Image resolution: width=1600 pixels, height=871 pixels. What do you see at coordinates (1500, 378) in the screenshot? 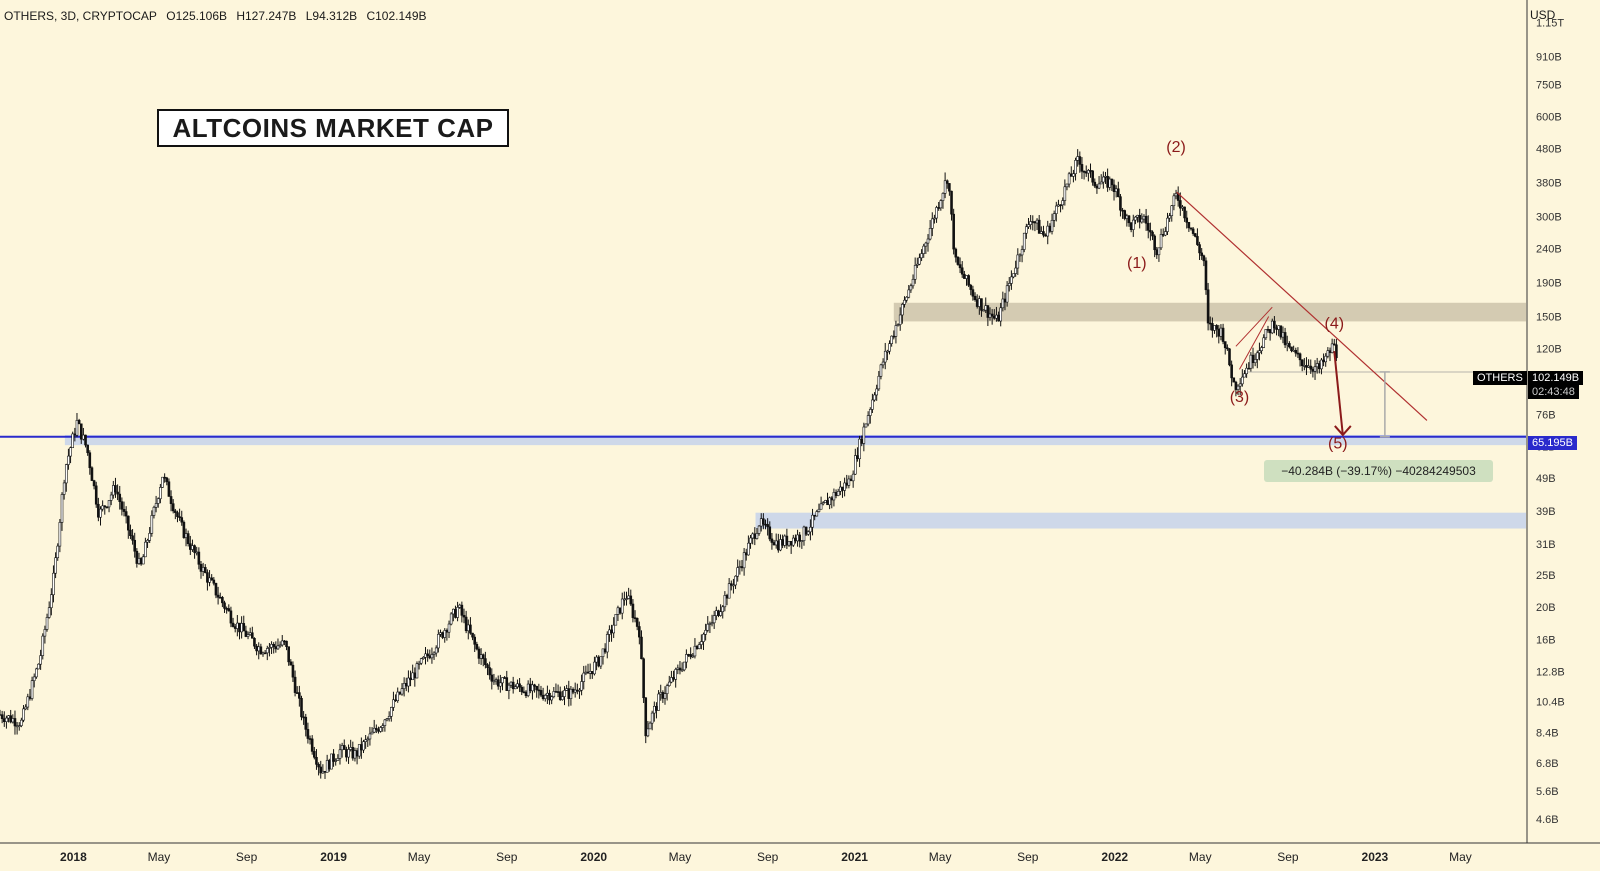
I see `symbol-tag: OTHERS` at bounding box center [1500, 378].